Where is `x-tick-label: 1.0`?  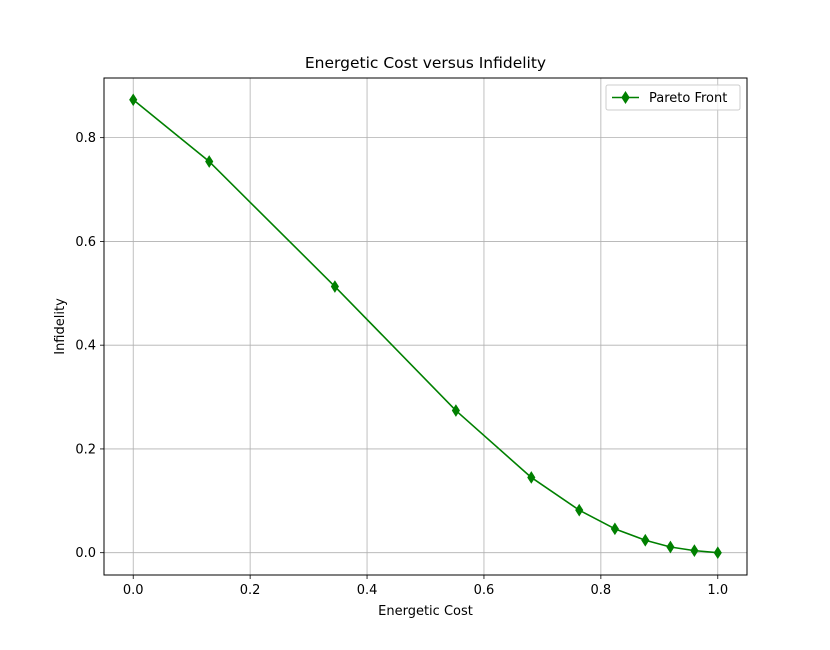 x-tick-label: 1.0 is located at coordinates (717, 590).